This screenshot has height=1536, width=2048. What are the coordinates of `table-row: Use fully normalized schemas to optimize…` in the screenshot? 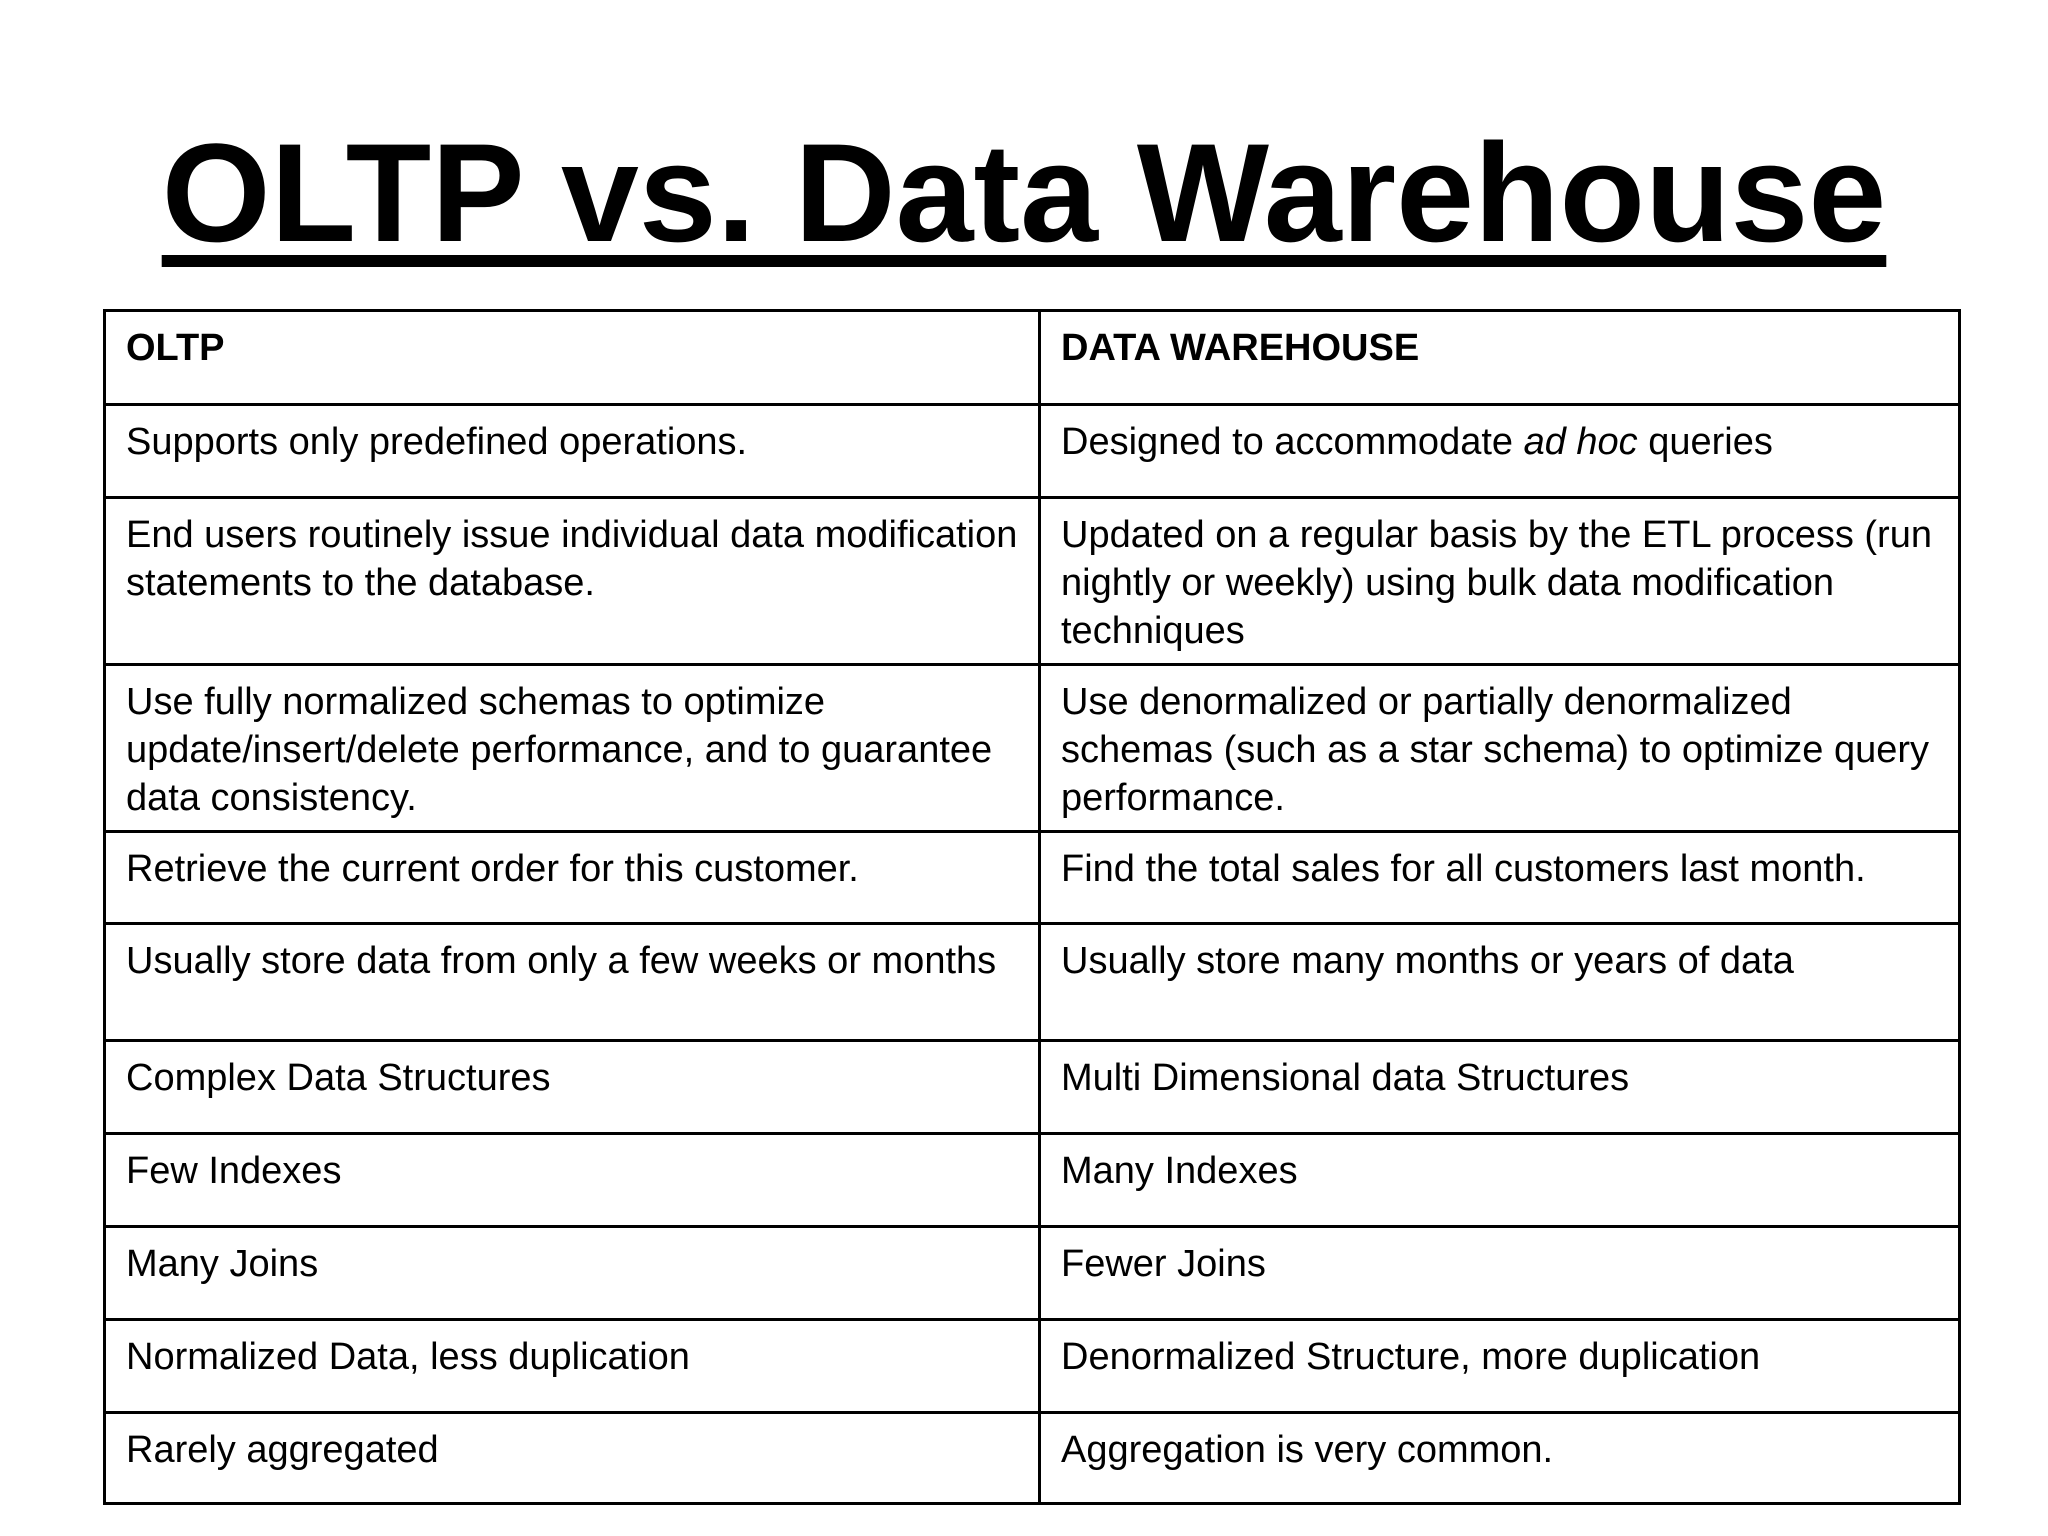 It's located at (1032, 748).